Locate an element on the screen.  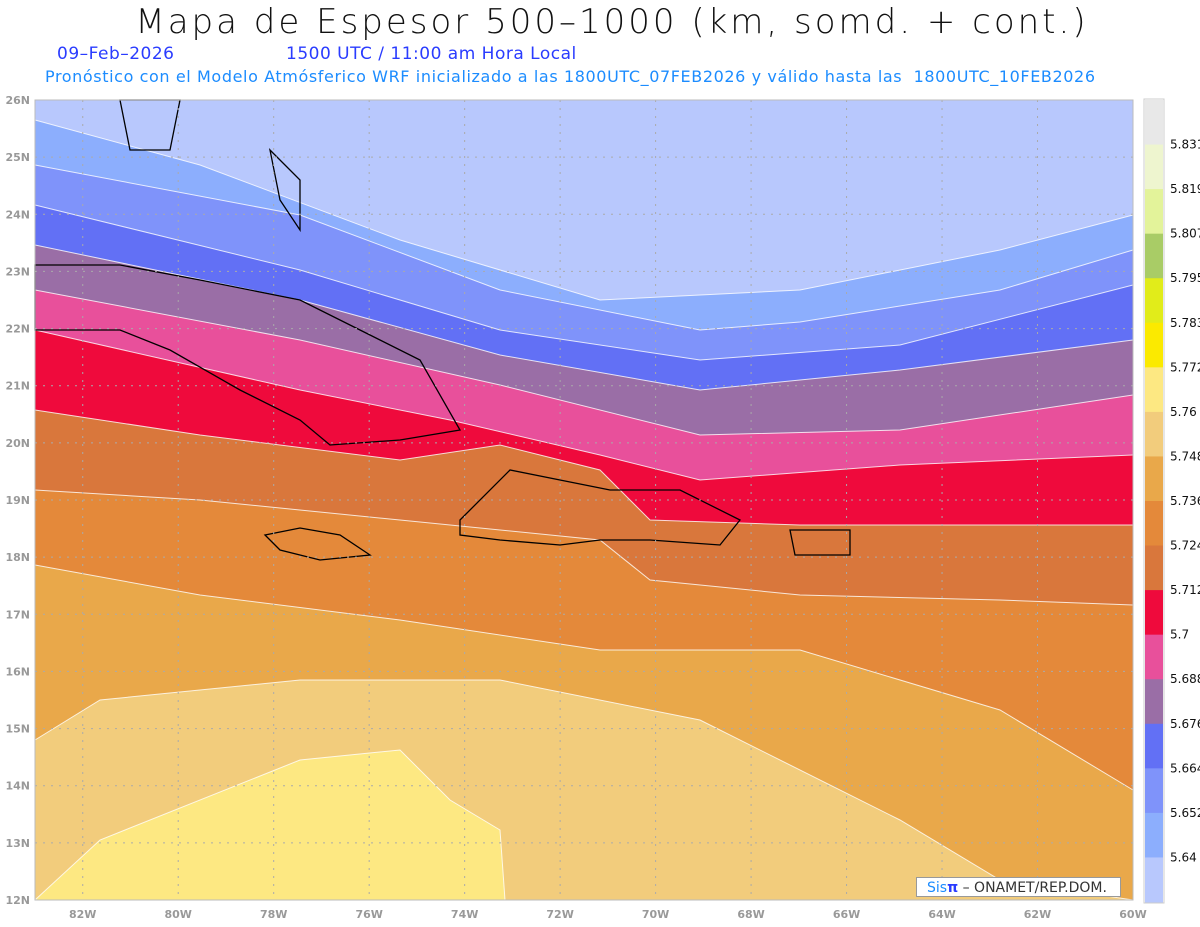
lon-tick-label: 70W is located at coordinates (655, 914).